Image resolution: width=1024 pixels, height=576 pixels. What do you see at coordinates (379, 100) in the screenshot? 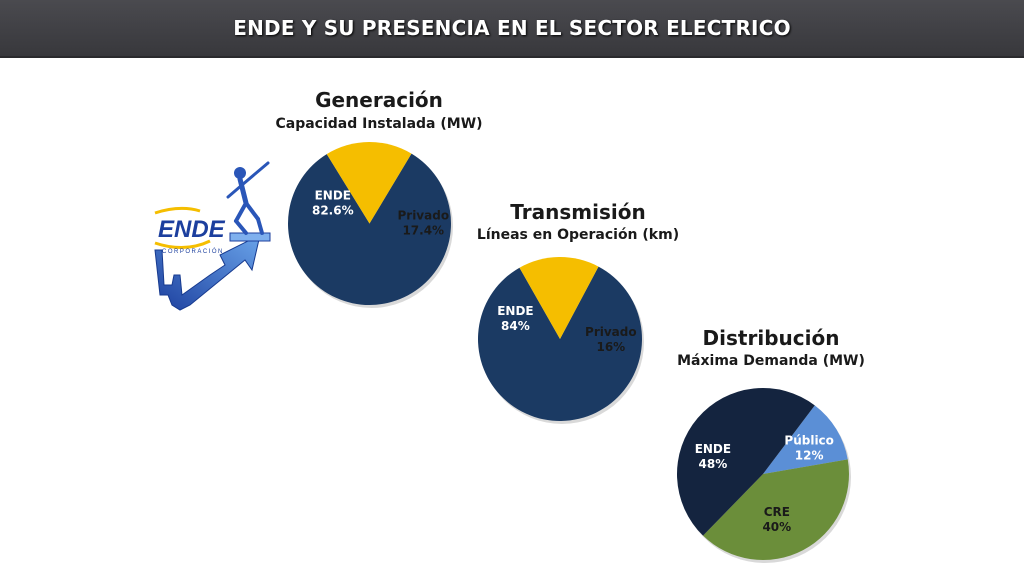
I see `chart-title-generacion: Generación` at bounding box center [379, 100].